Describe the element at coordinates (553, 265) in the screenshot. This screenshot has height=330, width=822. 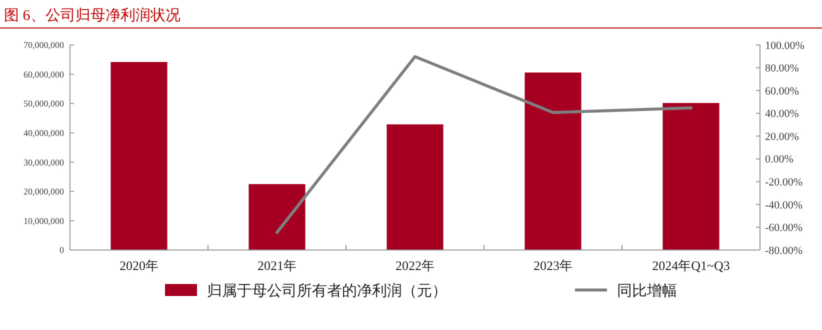
I see `x-tick-label: 2023年` at that location.